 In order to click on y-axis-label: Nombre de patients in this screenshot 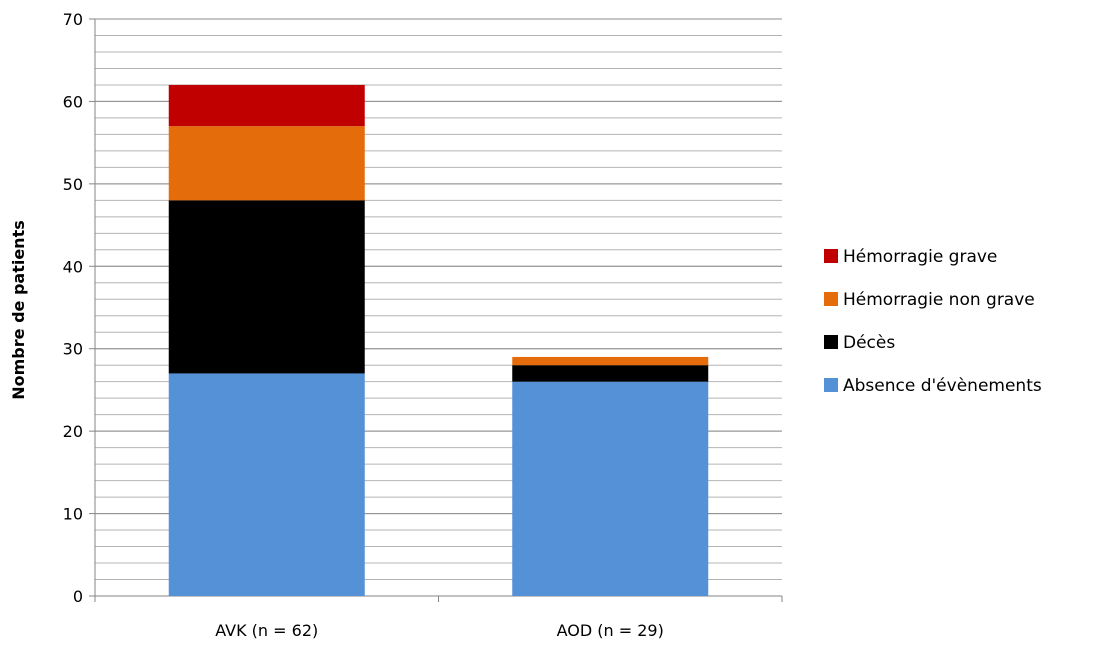, I will do `click(18, 310)`.